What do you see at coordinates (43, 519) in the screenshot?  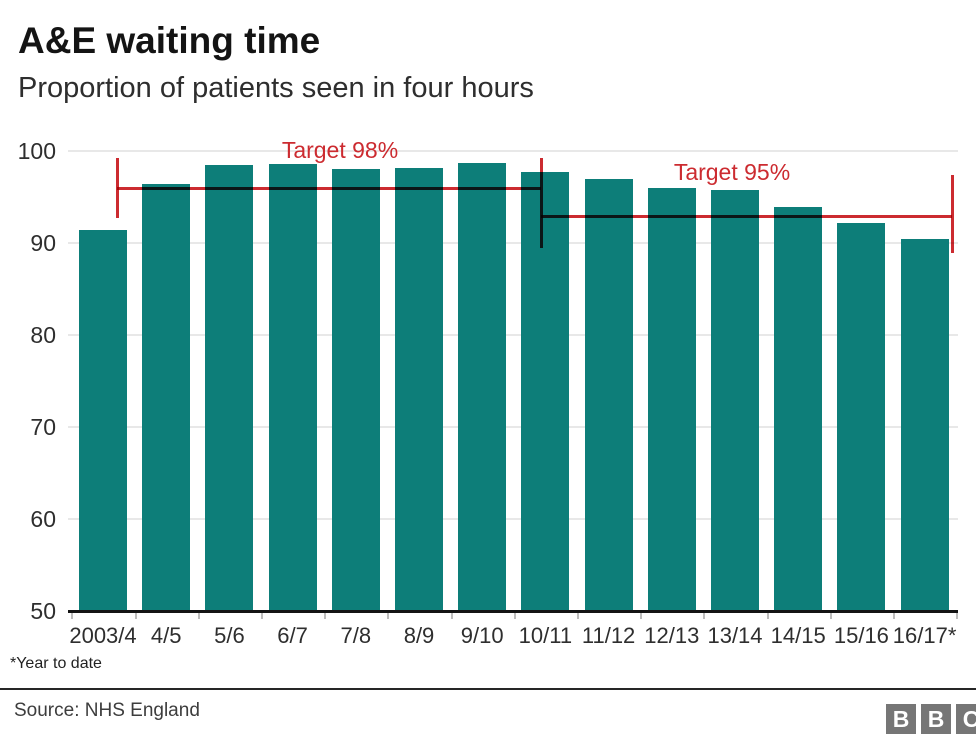 I see `y-axis-label: 60` at bounding box center [43, 519].